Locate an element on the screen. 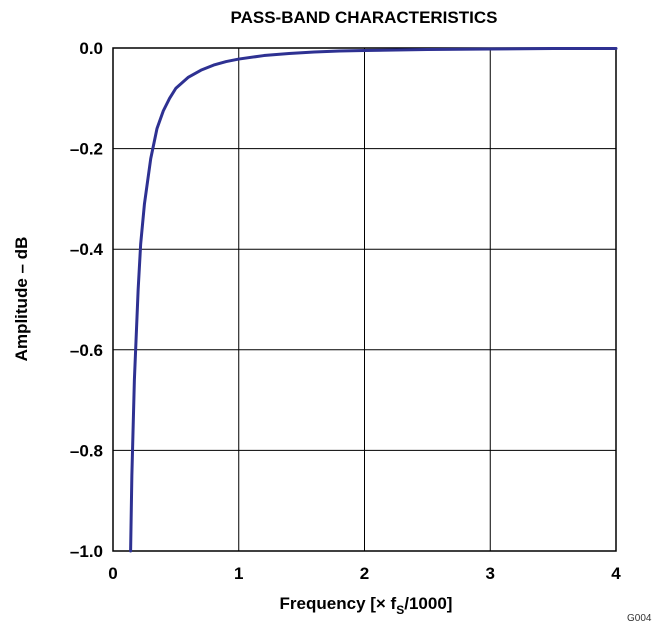 This screenshot has width=671, height=621. chart-title: PASS-BAND CHARACTERISTICS is located at coordinates (364, 17).